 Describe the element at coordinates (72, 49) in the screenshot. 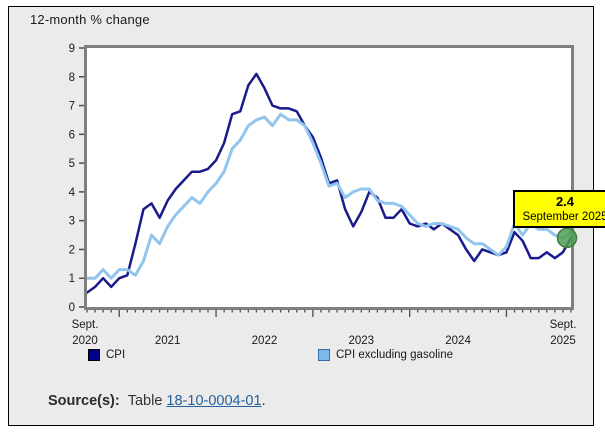

I see `y-axis-label: 9` at that location.